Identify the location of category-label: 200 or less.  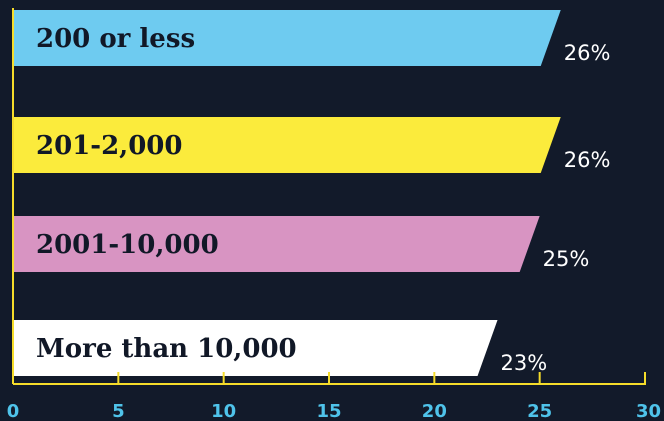
(115, 39).